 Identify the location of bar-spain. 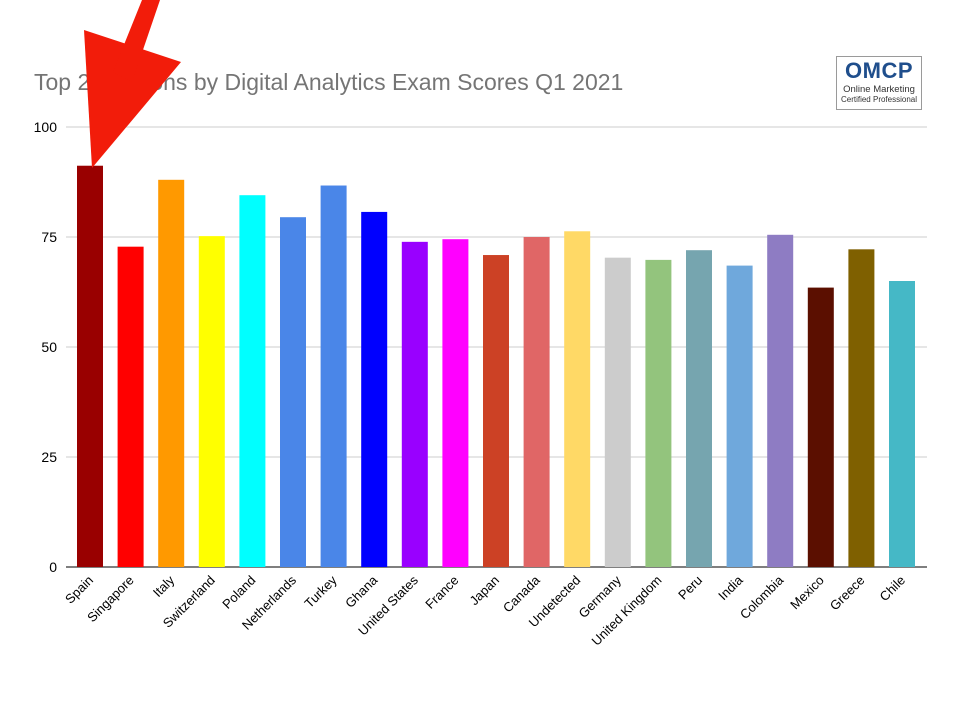
(90, 366).